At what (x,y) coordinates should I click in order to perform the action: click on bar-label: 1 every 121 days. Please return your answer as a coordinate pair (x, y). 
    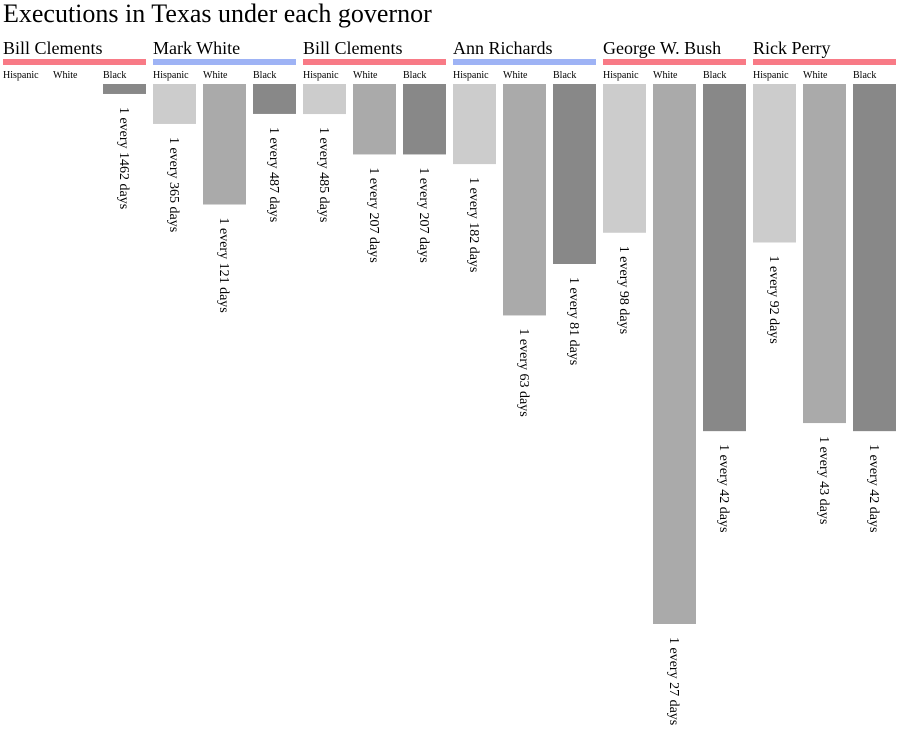
    Looking at the image, I should click on (223, 264).